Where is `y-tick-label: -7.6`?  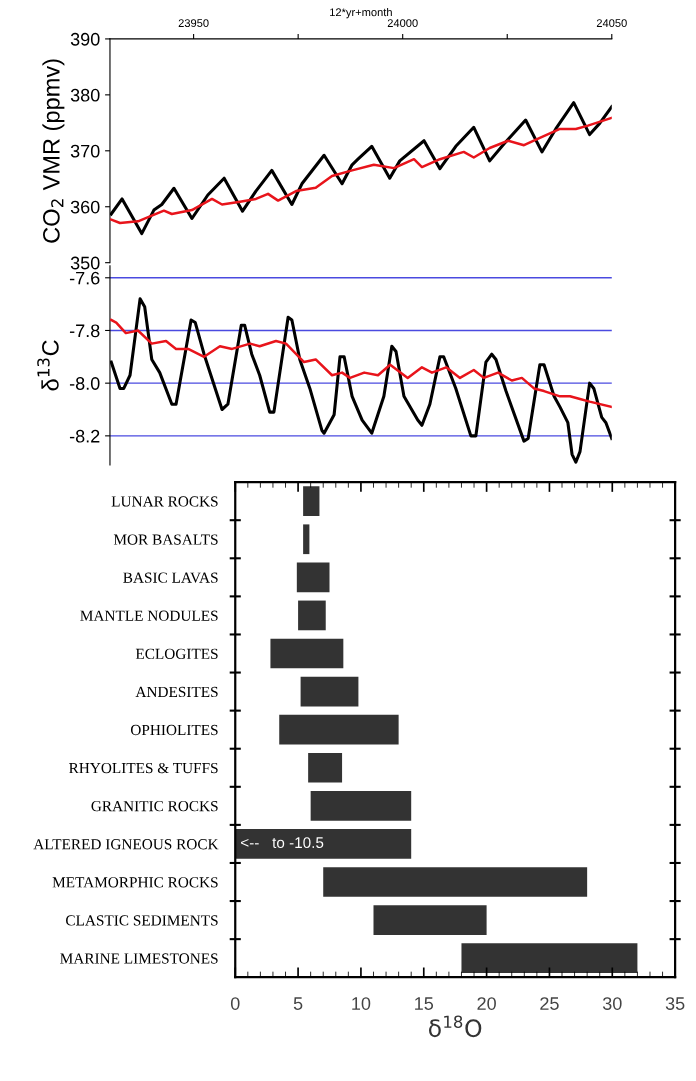
y-tick-label: -7.6 is located at coordinates (84, 278).